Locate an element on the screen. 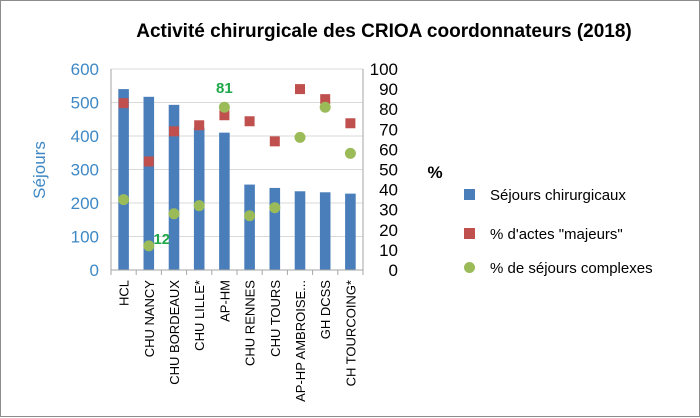 The image size is (700, 418). category-label: CHU LILLE* is located at coordinates (199, 315).